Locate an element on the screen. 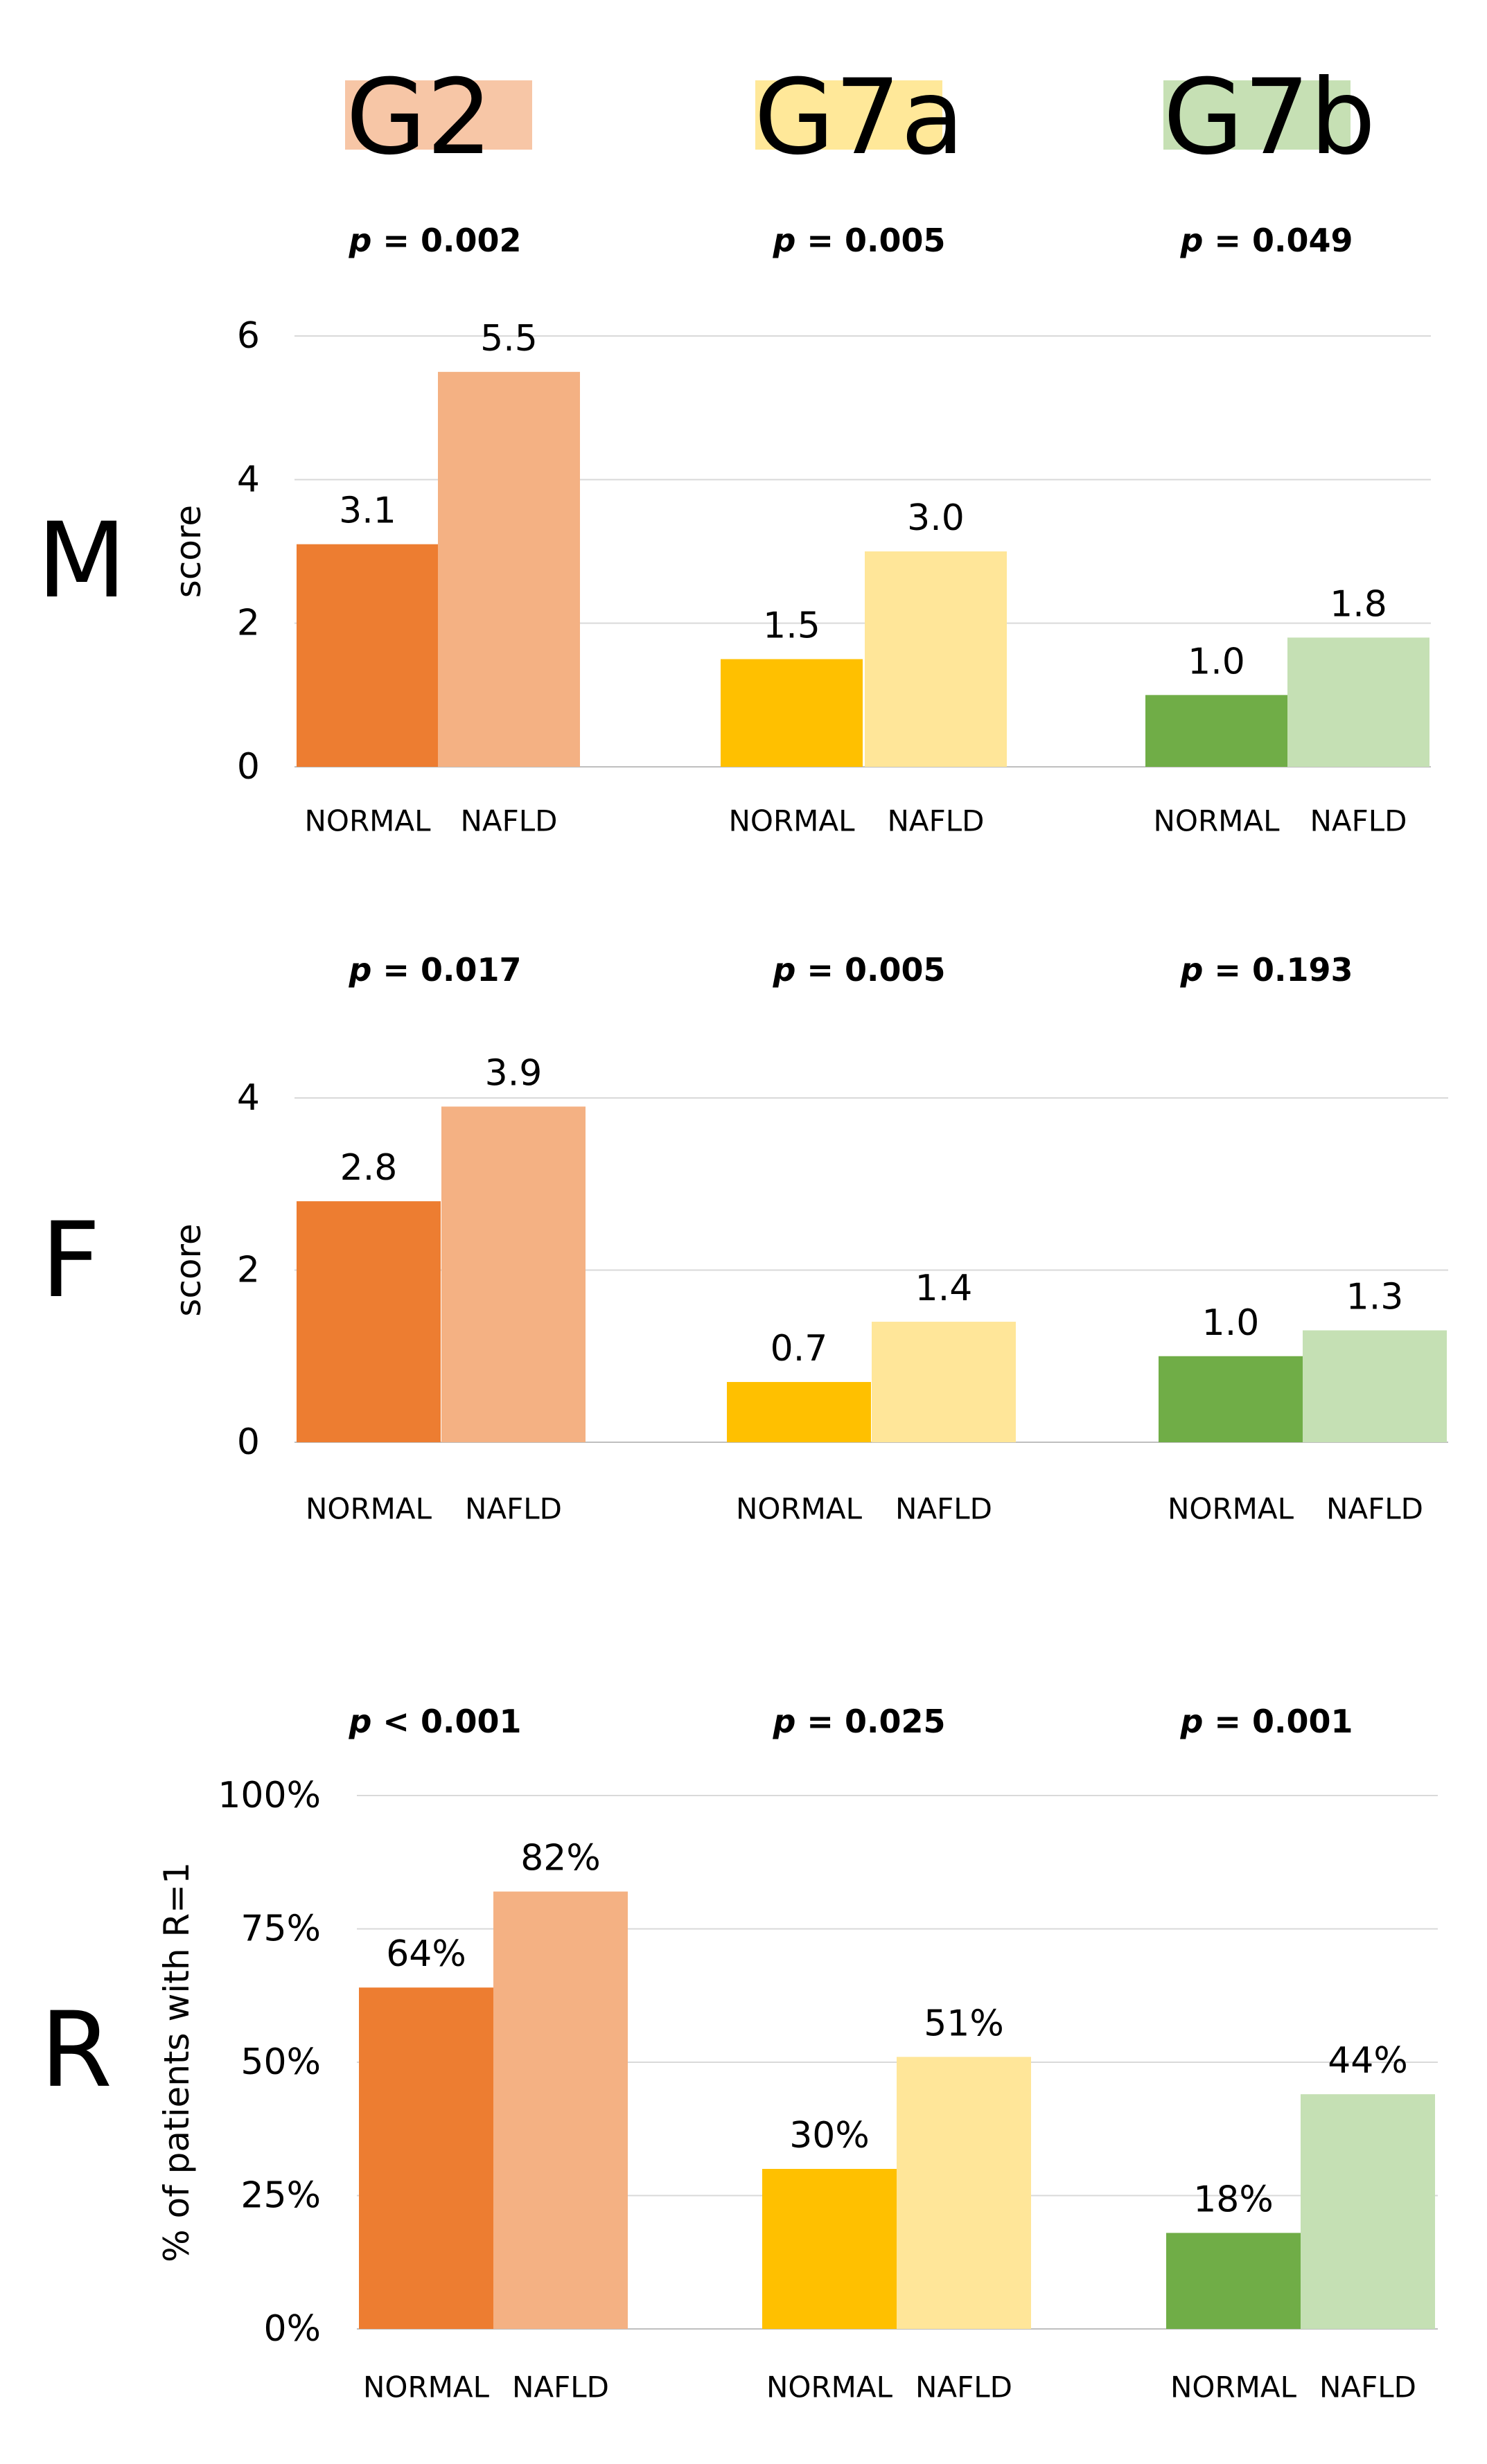 The image size is (1487, 2464). data-label-g2-normal: 3.1 is located at coordinates (367, 511).